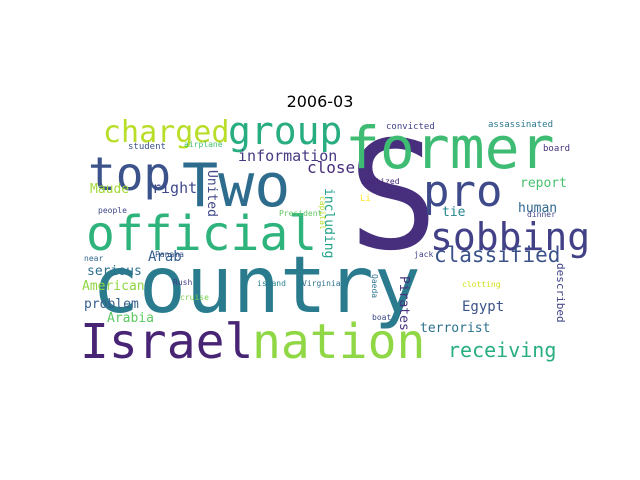  I want to click on cloud-word: receiving, so click(502, 350).